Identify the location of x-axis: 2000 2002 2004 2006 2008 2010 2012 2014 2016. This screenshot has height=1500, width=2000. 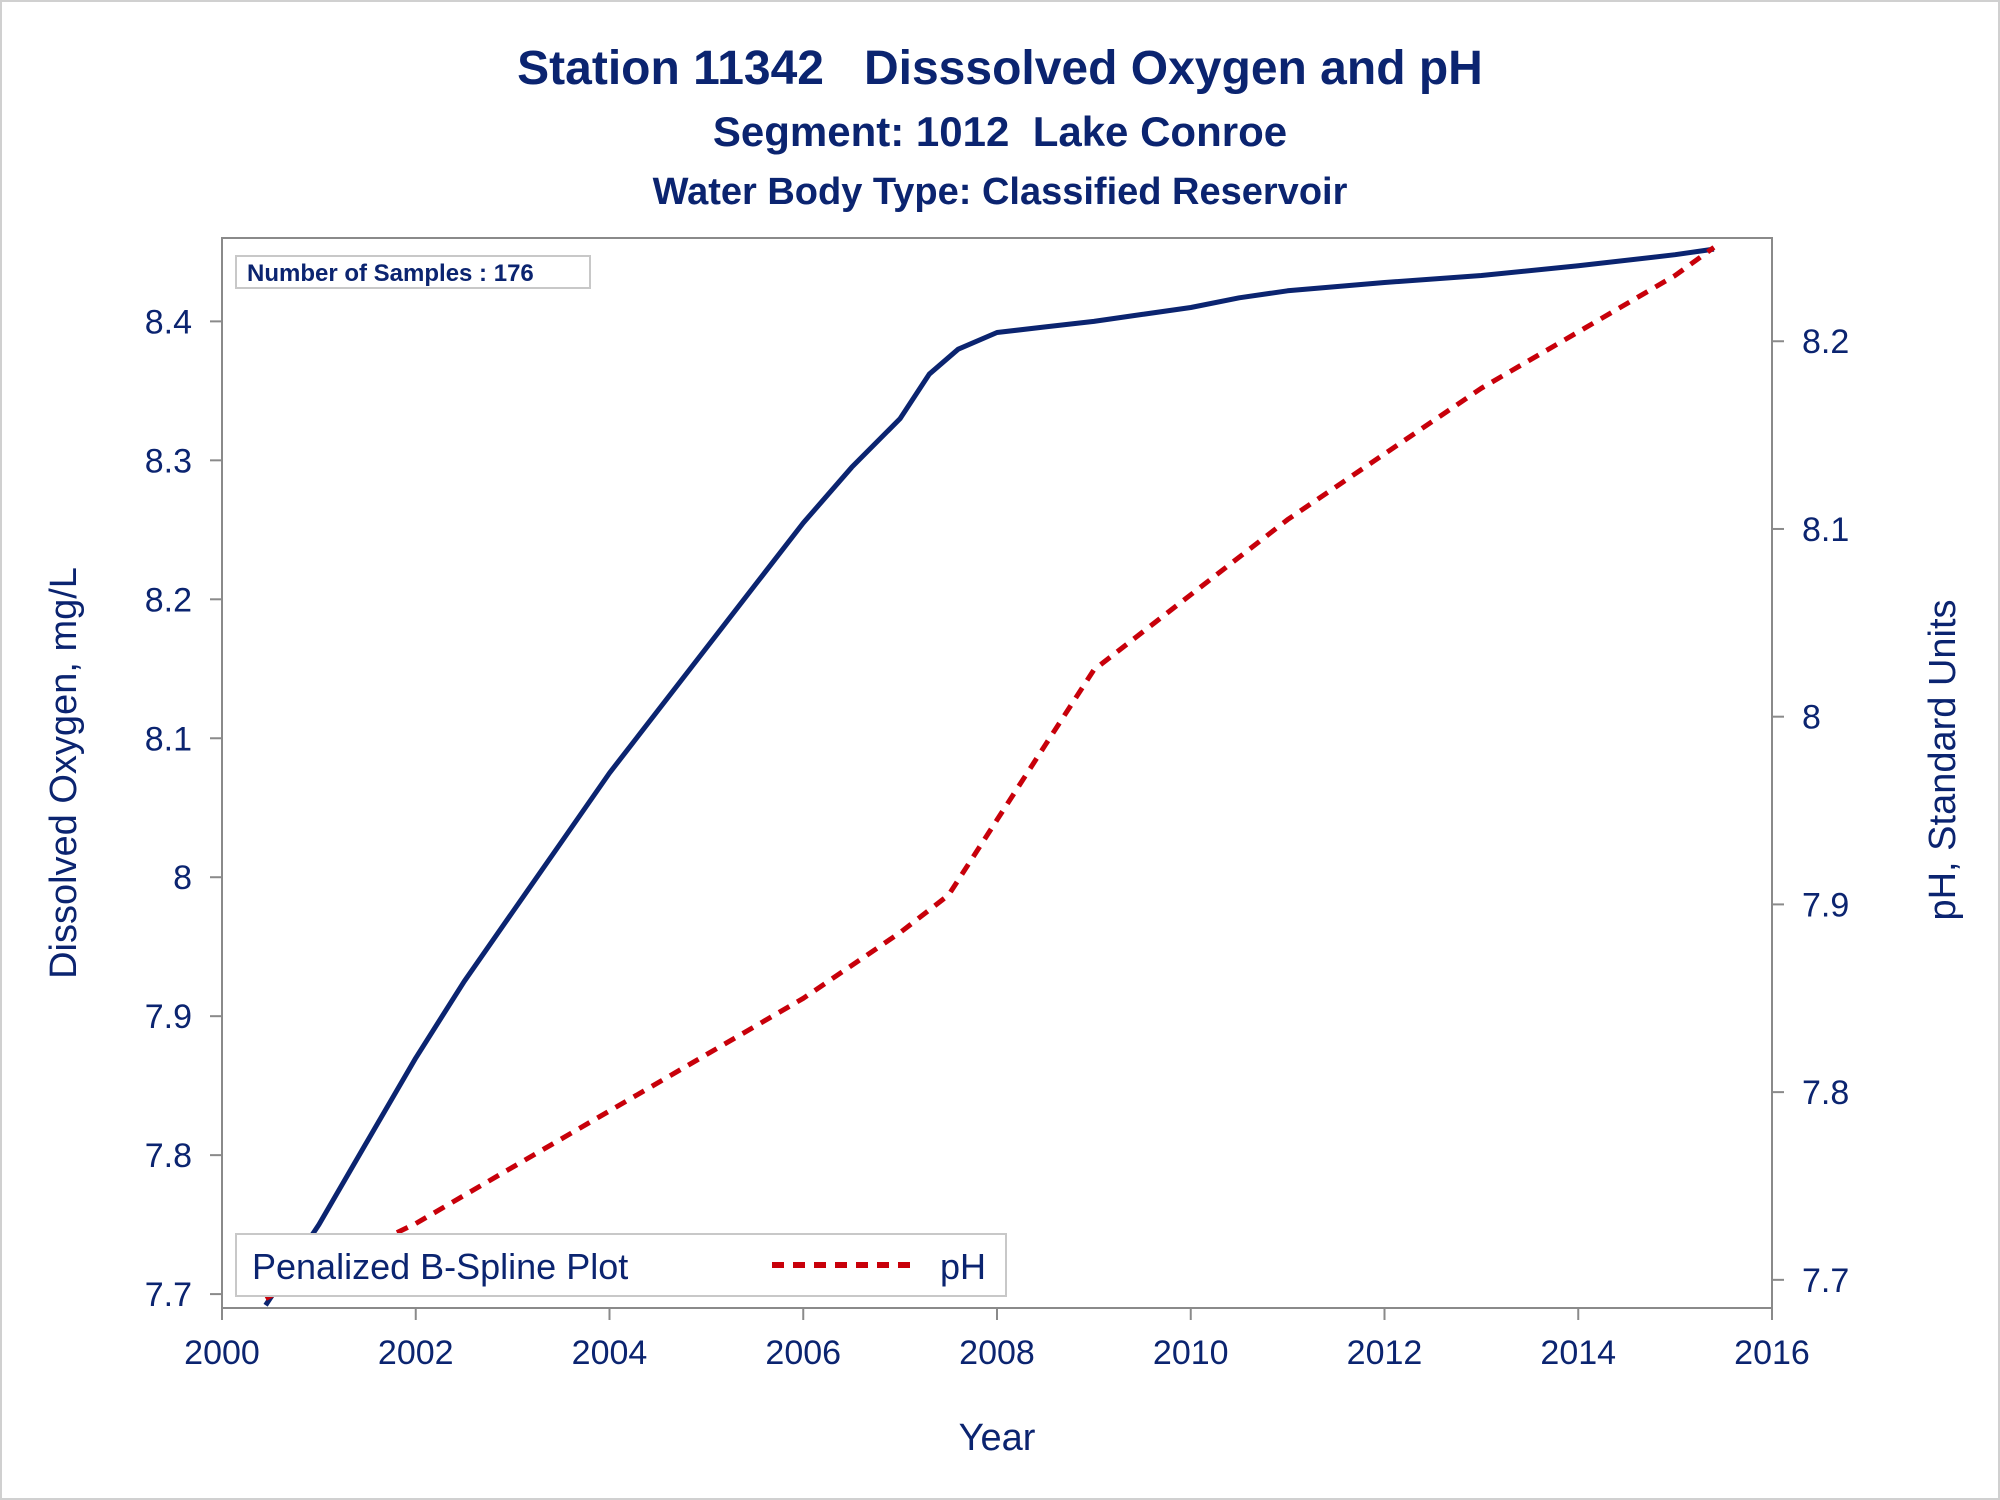
(997, 1340).